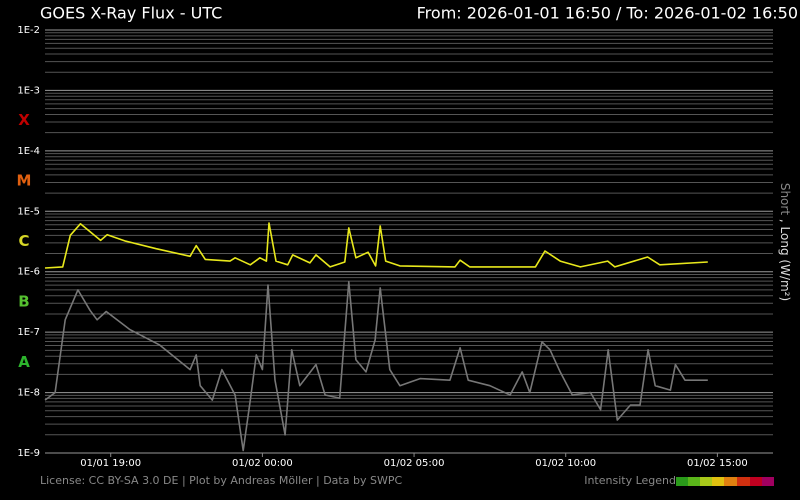 The height and width of the screenshot is (500, 800). I want to click on y-tick-label: 1E-6, so click(28, 272).